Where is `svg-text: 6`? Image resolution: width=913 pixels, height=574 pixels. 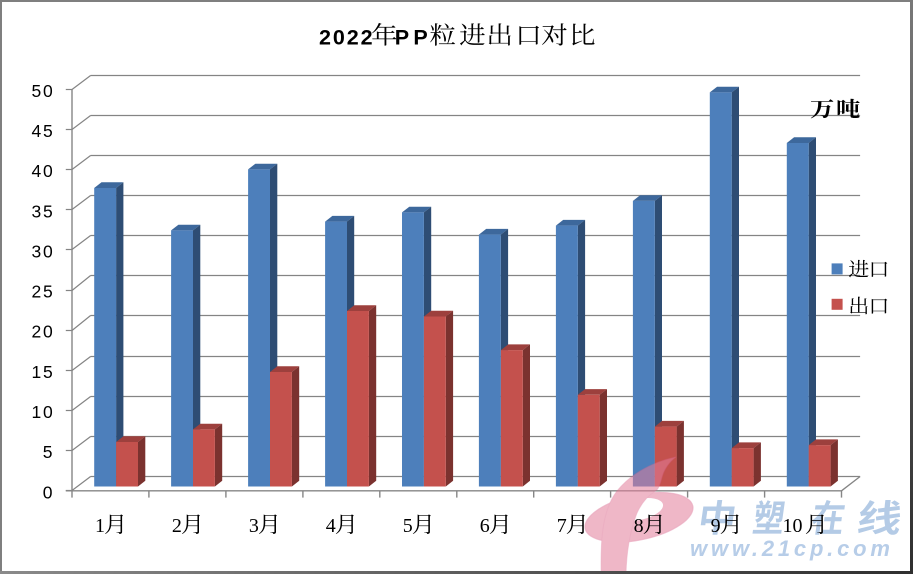
svg-text: 6 is located at coordinates (485, 526).